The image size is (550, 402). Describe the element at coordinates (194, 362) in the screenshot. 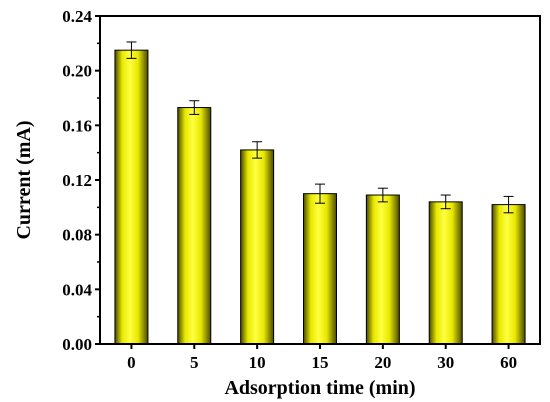

I see `x-tick-label: 5` at that location.